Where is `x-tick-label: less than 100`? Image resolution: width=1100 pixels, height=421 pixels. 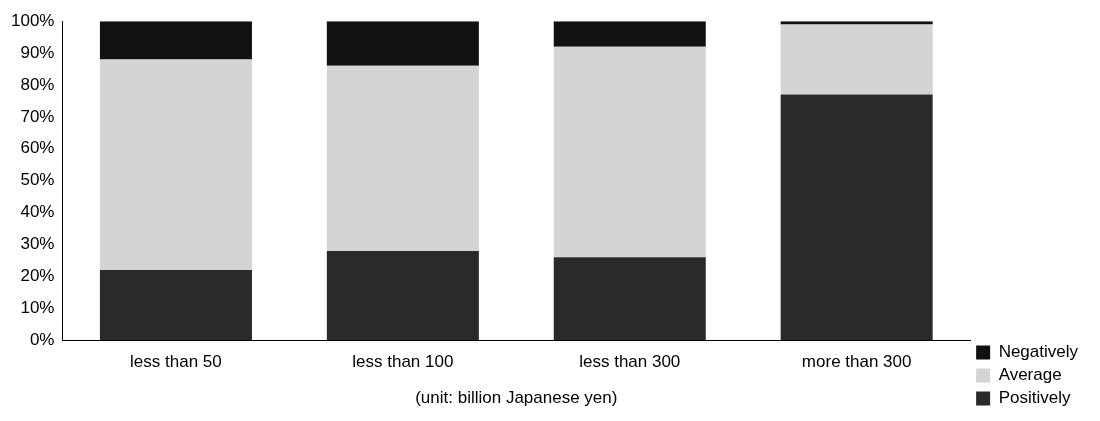
x-tick-label: less than 100 is located at coordinates (403, 362).